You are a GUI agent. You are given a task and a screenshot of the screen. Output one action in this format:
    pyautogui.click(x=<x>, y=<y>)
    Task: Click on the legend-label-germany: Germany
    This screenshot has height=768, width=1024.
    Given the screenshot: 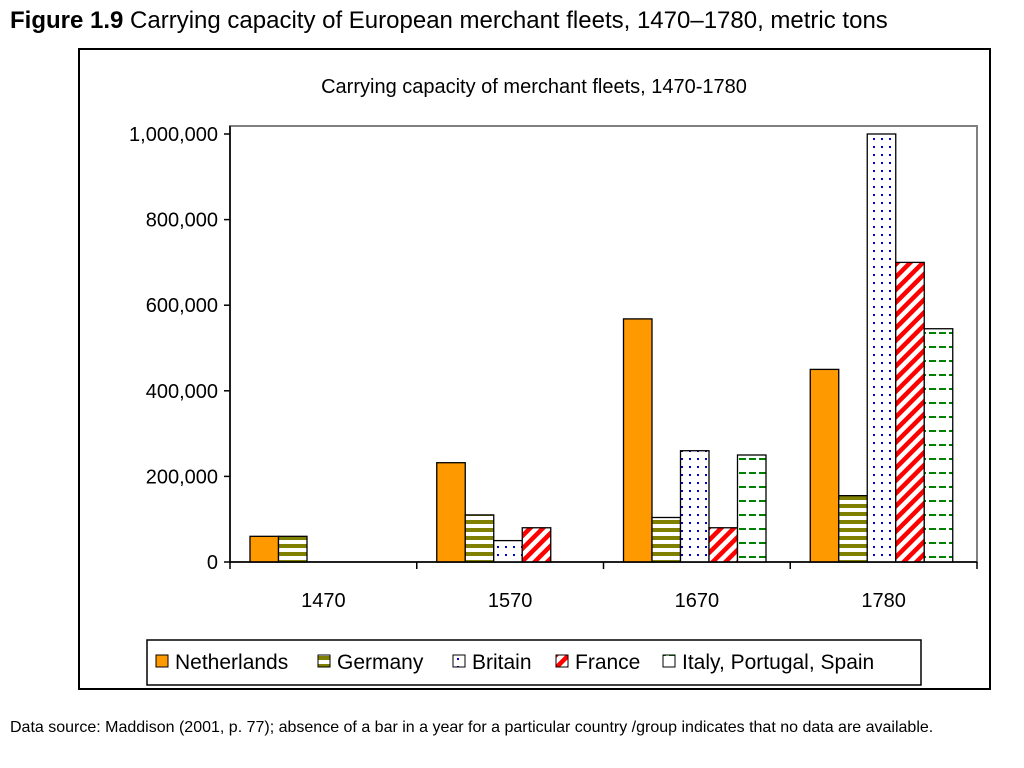 What is the action you would take?
    pyautogui.click(x=380, y=662)
    